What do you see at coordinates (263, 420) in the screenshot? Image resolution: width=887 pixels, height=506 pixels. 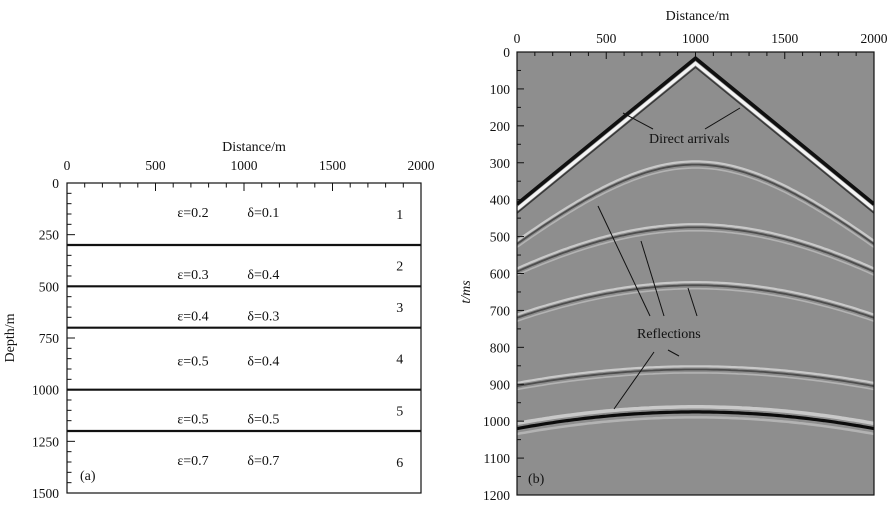 I see `layer-delta-label: δ=0.5` at bounding box center [263, 420].